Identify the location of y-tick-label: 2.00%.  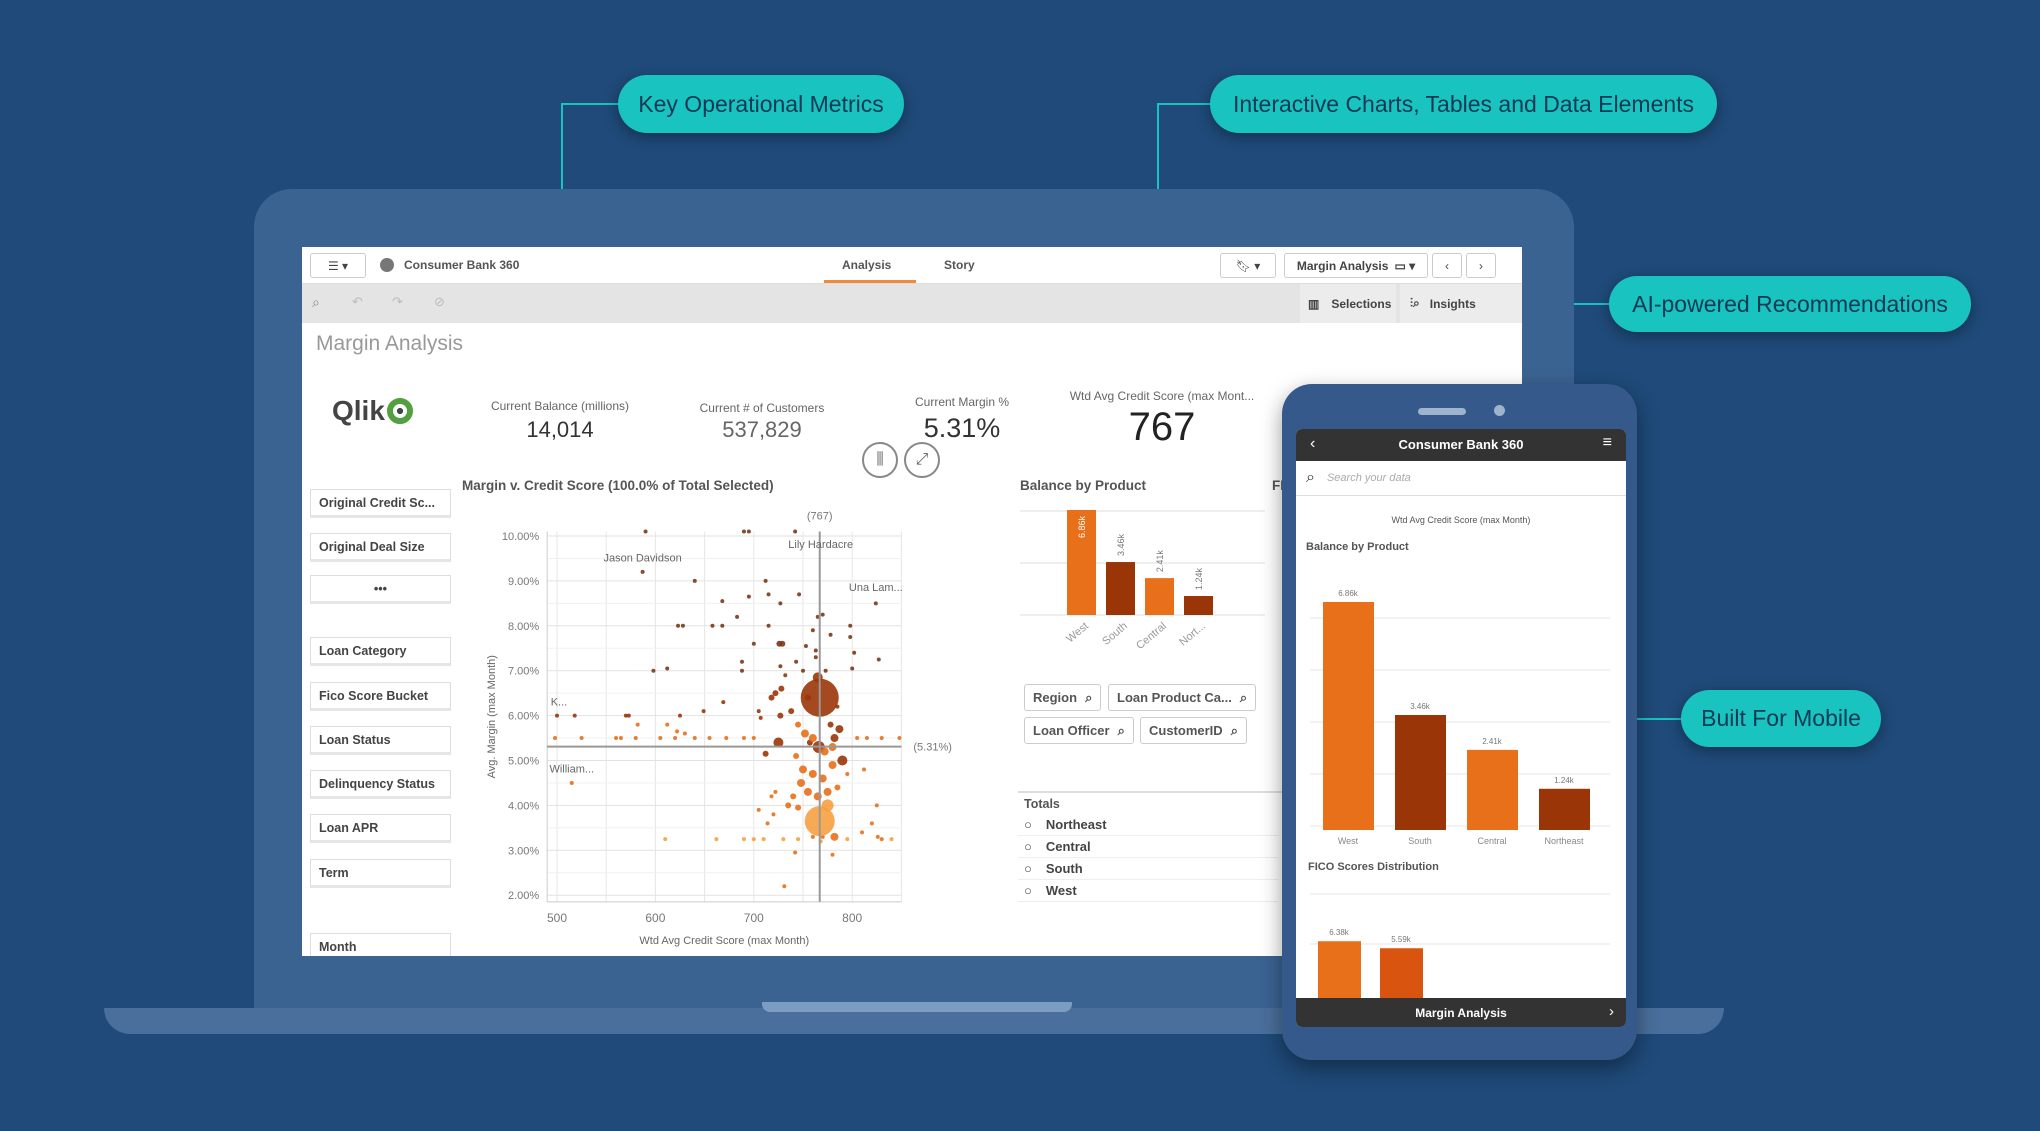
(523, 896).